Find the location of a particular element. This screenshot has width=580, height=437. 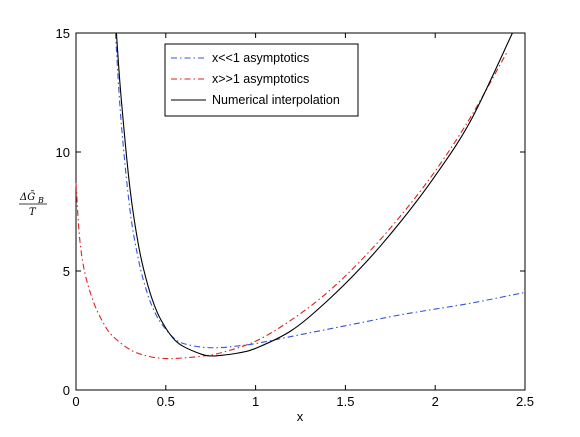

legend-entry-numerical: Numerical interpolation is located at coordinates (276, 100).